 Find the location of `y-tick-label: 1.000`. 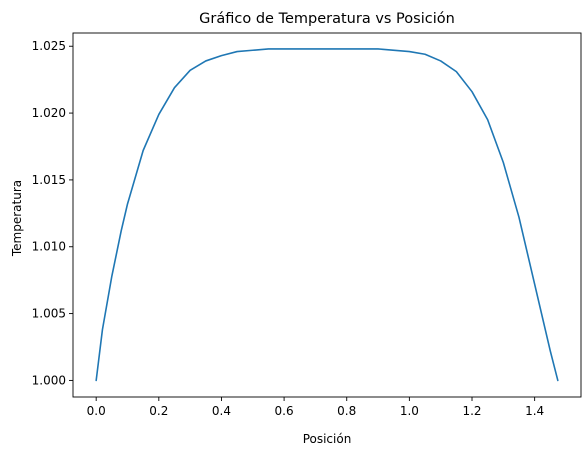

y-tick-label: 1.000 is located at coordinates (49, 380).